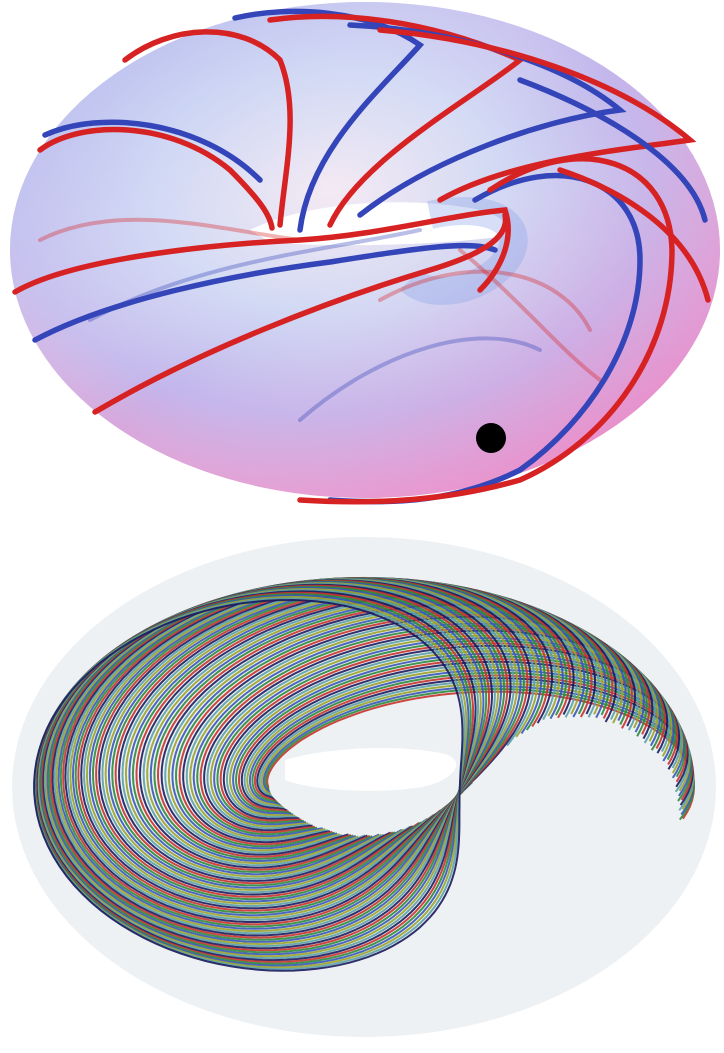 The width and height of the screenshot is (724, 1053). I want to click on bottom-winding-curve, so click(411, 729).